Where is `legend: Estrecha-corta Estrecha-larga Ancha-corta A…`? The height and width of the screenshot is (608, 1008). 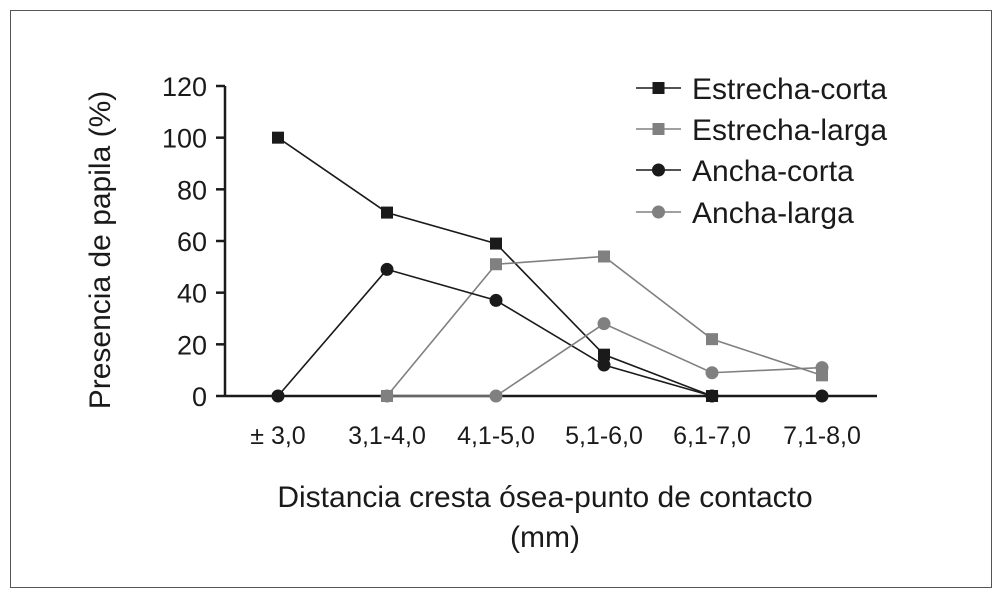 legend: Estrecha-corta Estrecha-larga Ancha-corta A… is located at coordinates (761, 151).